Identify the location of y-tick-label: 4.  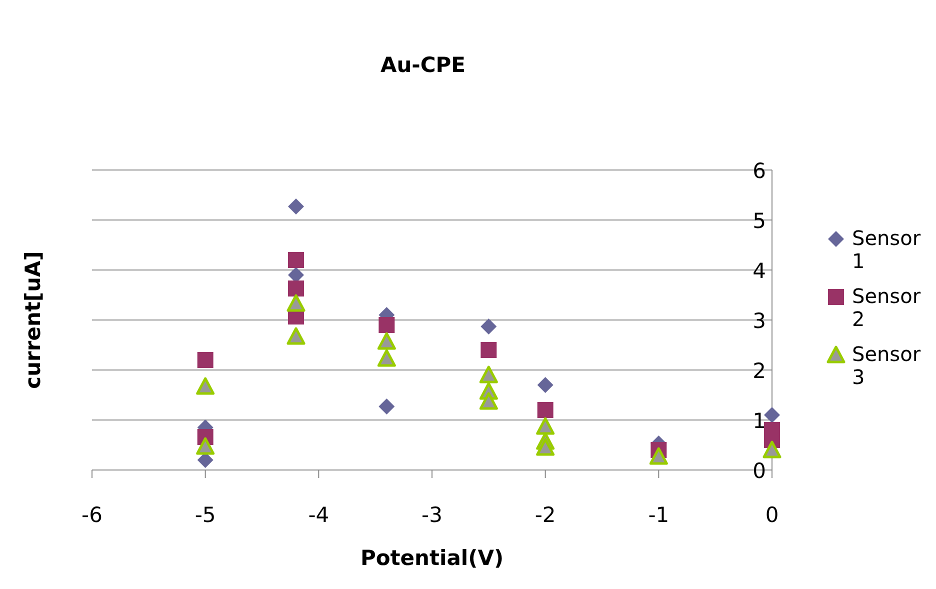
(759, 271).